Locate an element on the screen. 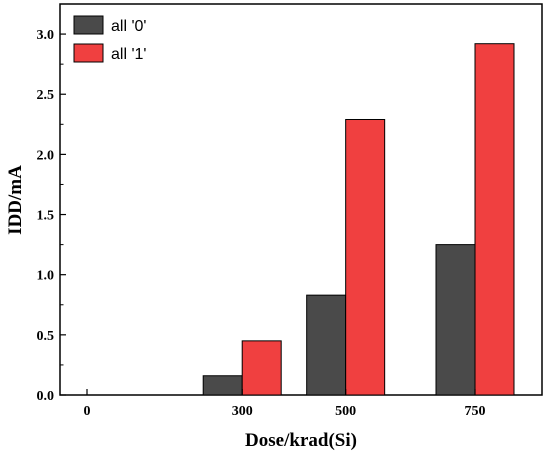  x-tick-label: 750 is located at coordinates (475, 411).